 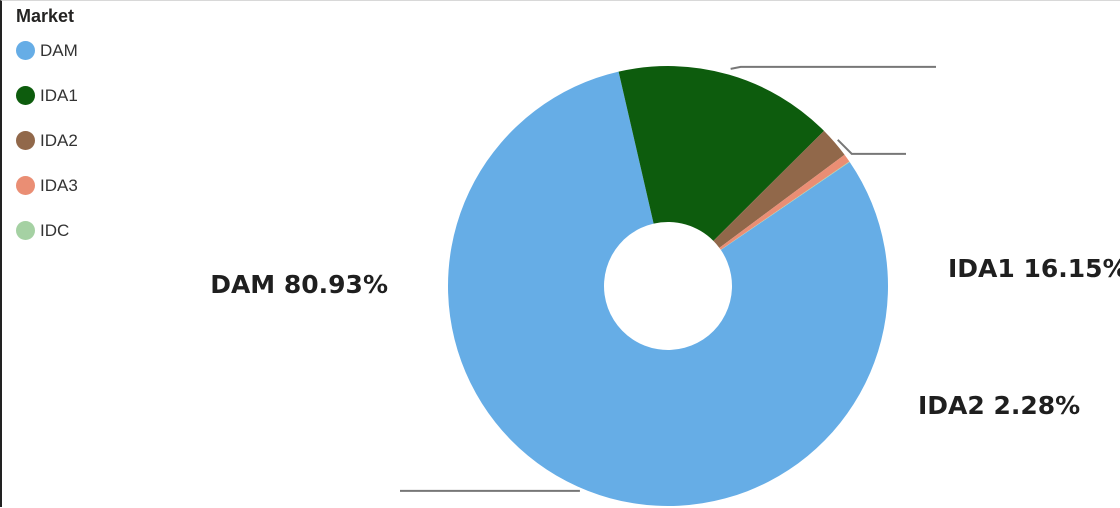 I want to click on slice-ida1, so click(x=721, y=153).